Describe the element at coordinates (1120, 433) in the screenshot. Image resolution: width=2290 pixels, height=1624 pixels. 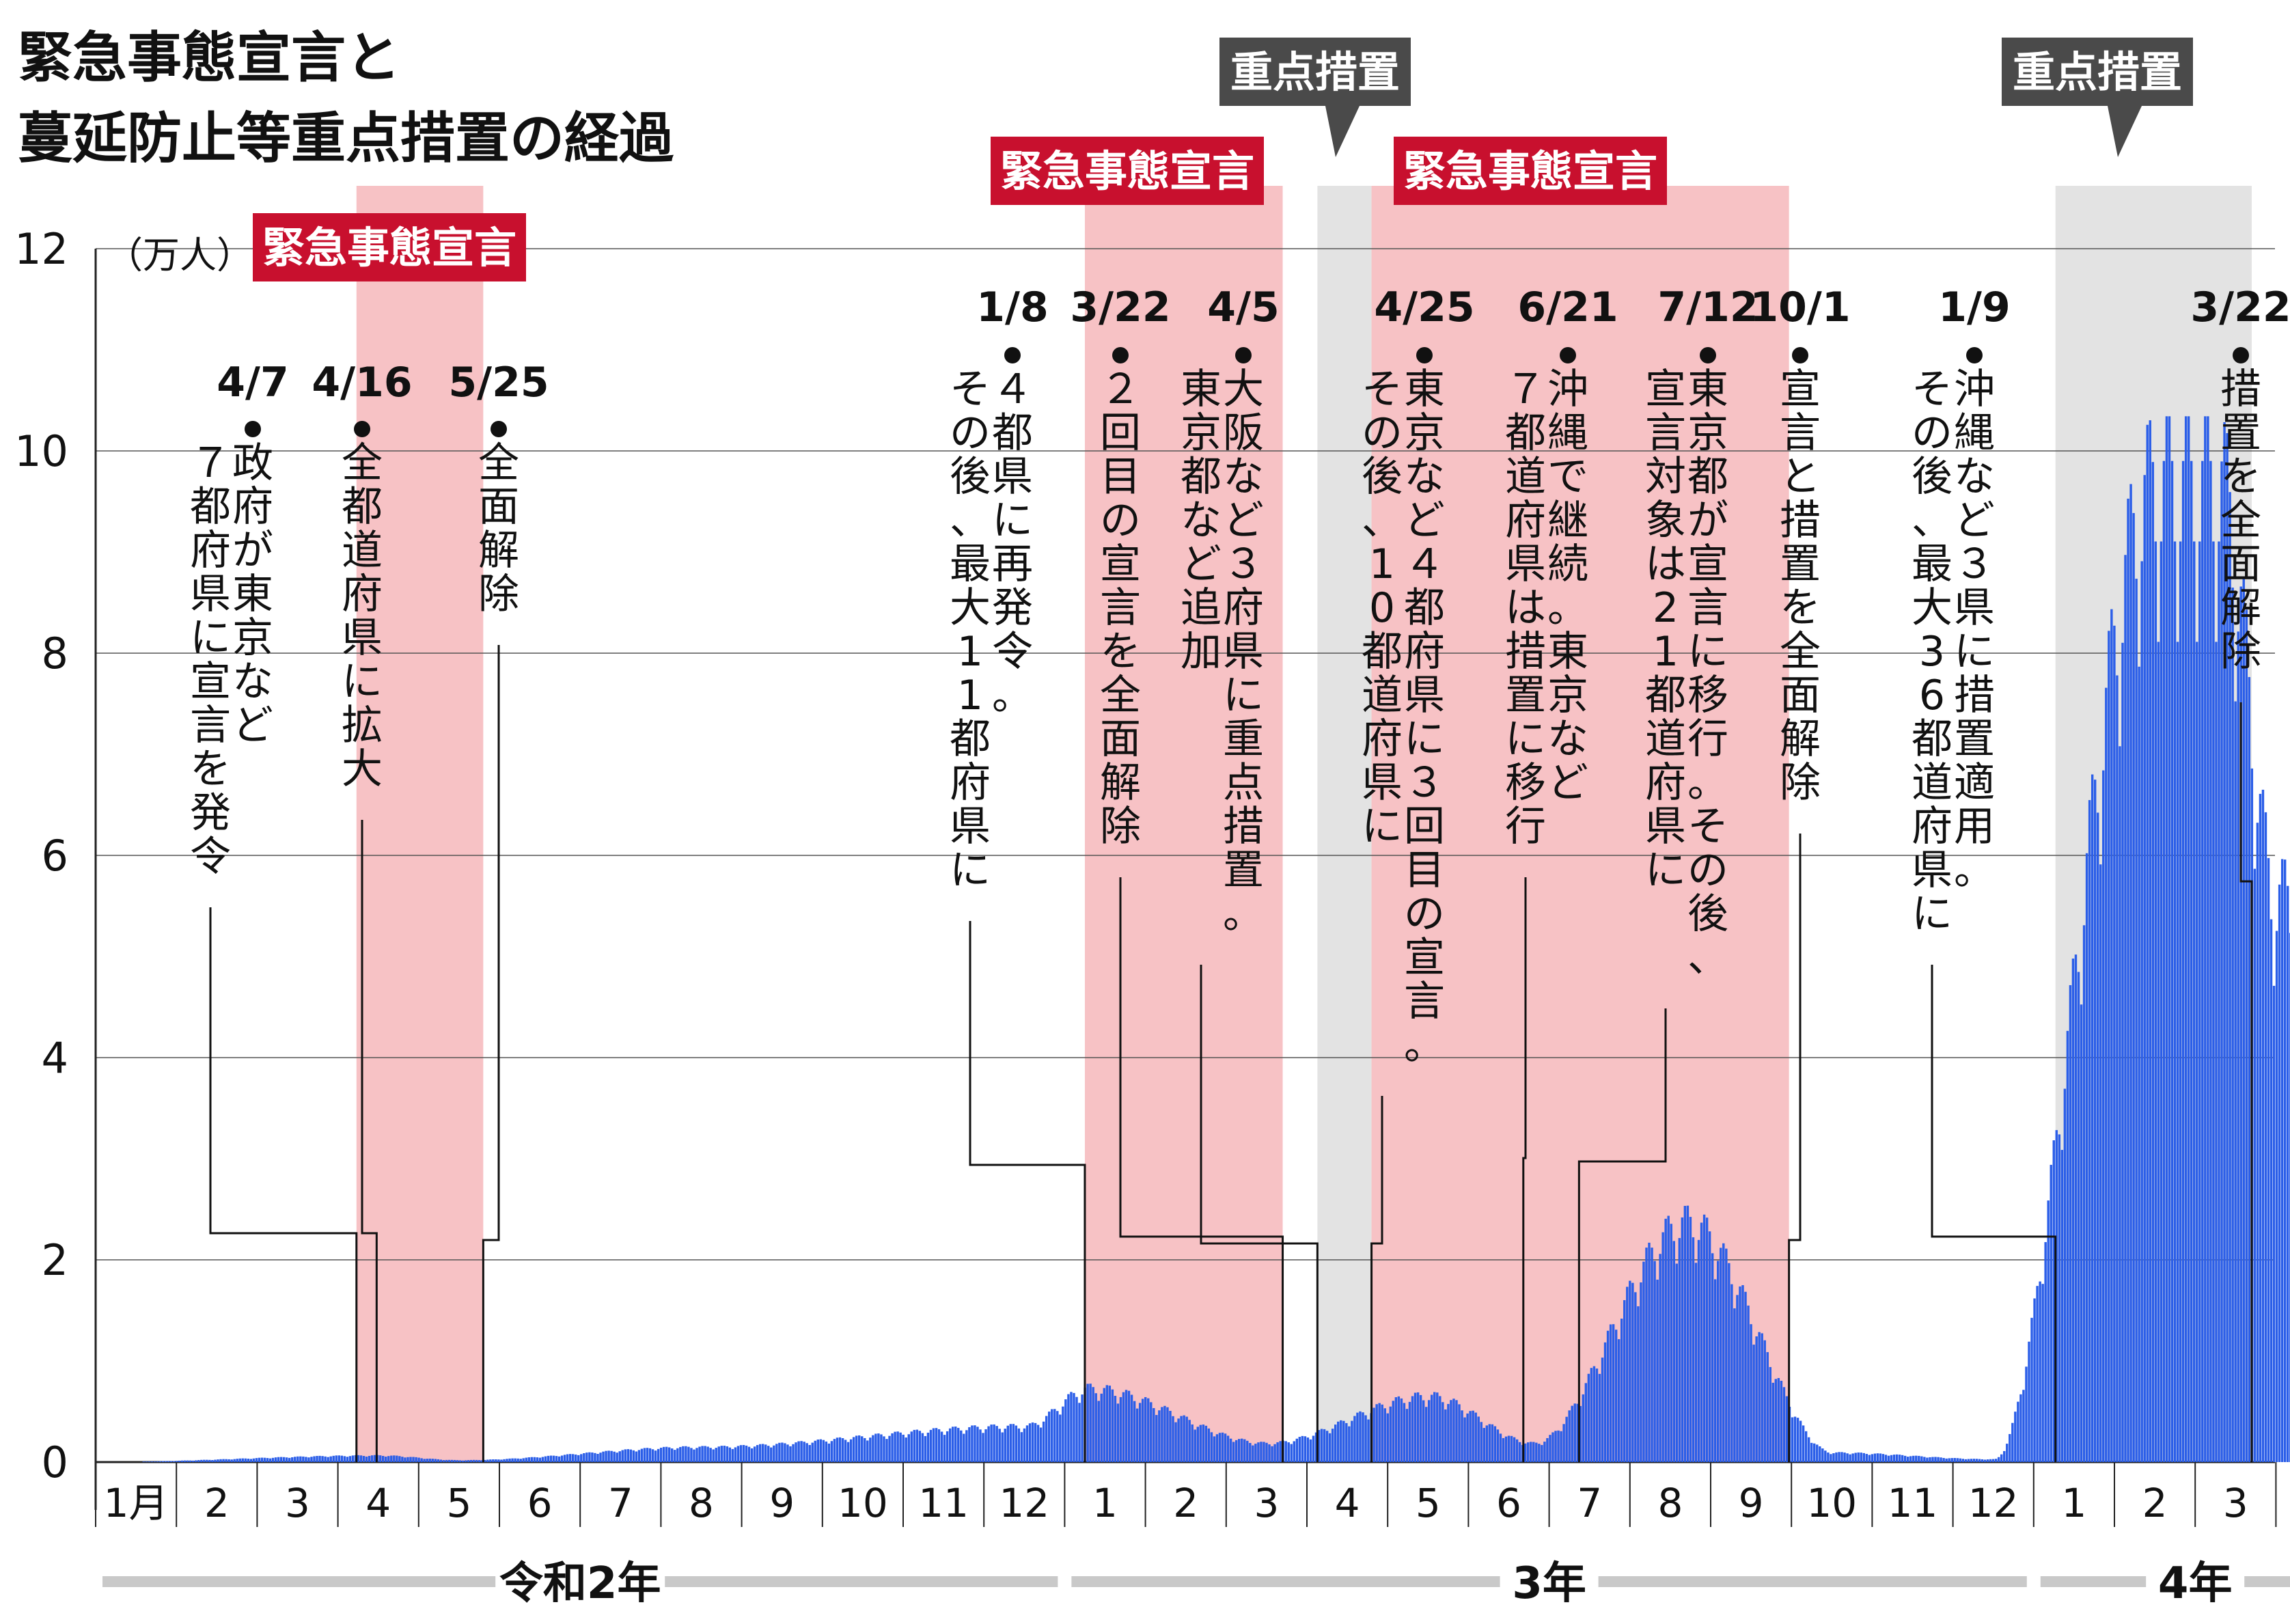
I see `annotation-char: 回` at that location.